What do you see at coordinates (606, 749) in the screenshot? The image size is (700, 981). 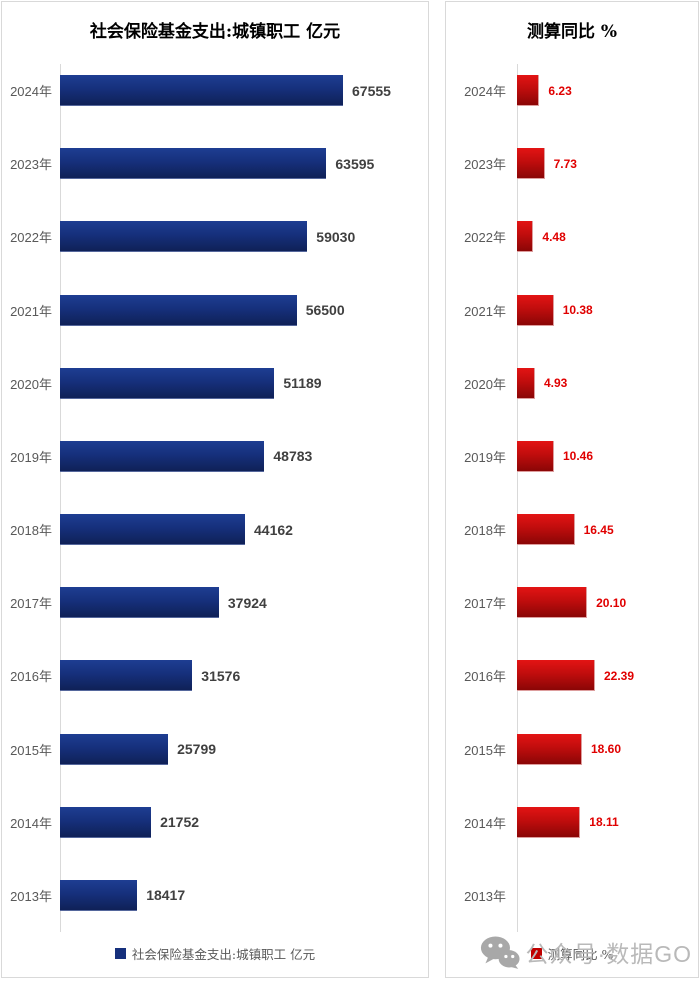 I see `value-label: 18.60` at bounding box center [606, 749].